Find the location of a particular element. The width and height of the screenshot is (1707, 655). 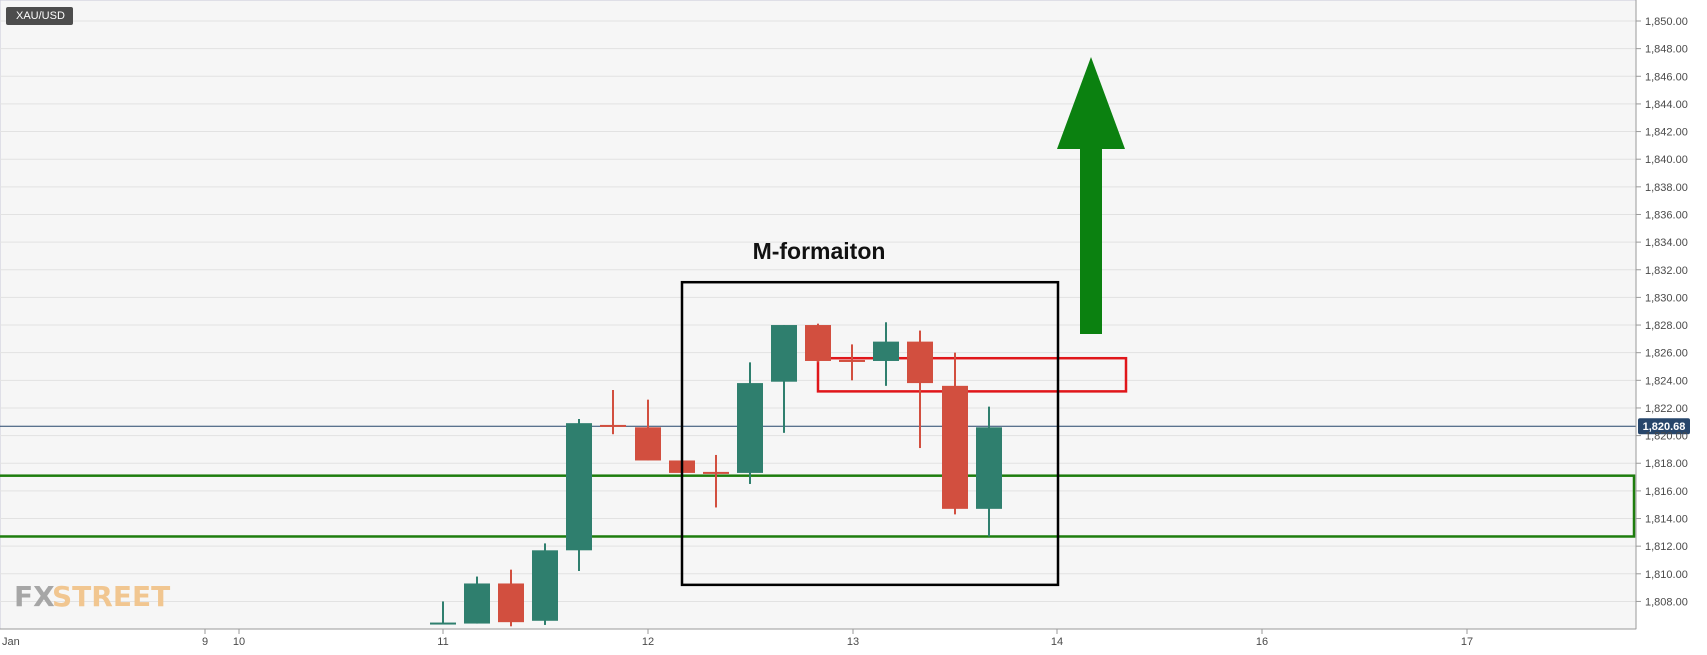

x-tick-label: 16 is located at coordinates (1262, 642).